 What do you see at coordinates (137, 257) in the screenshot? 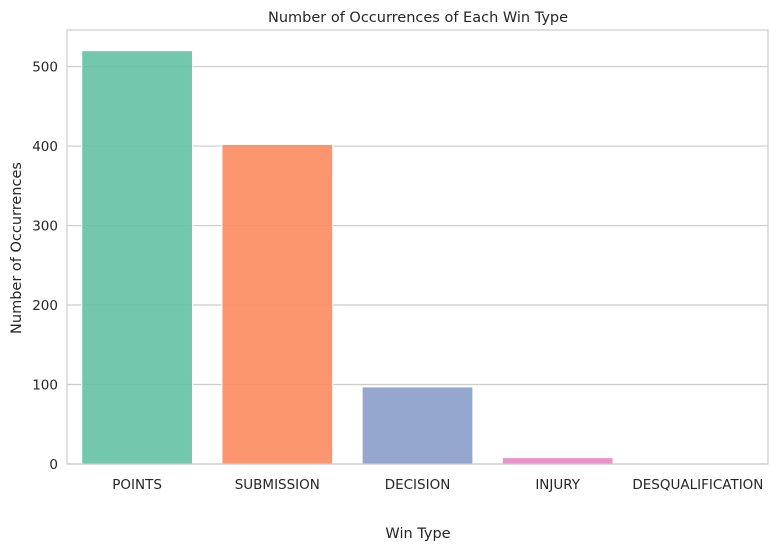
I see `bar-points` at bounding box center [137, 257].